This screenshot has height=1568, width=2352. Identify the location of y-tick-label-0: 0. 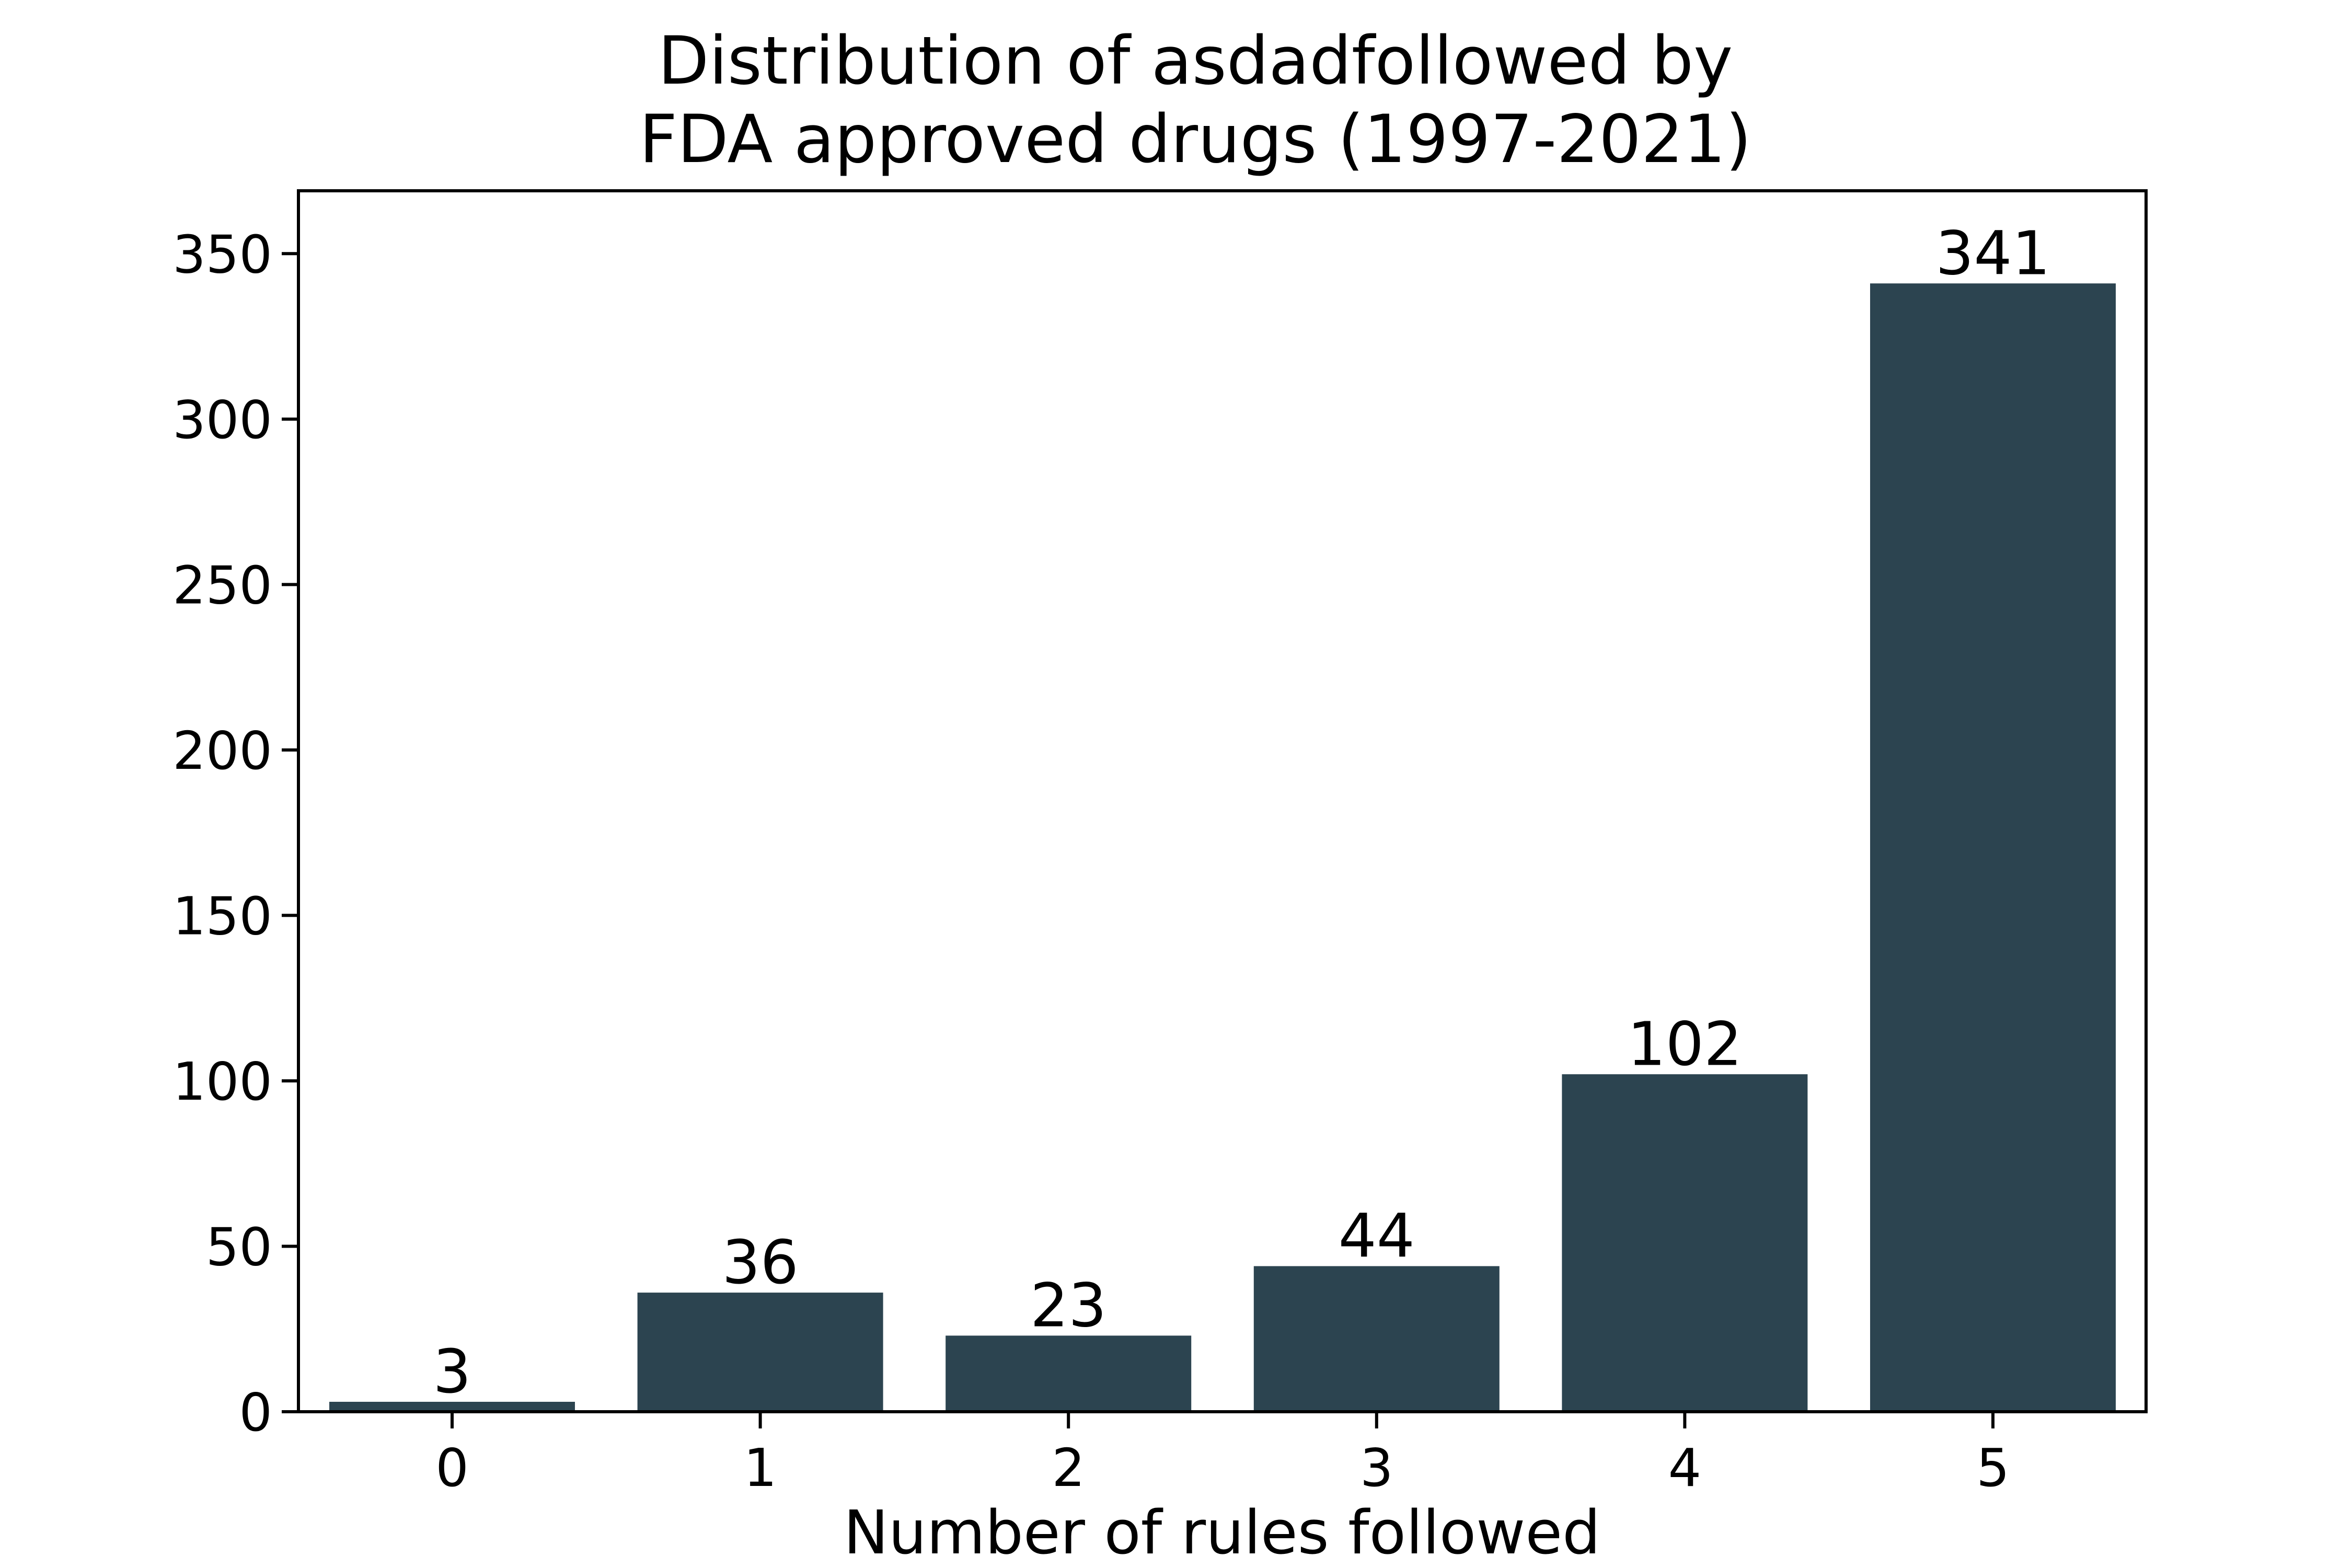
(255, 1412).